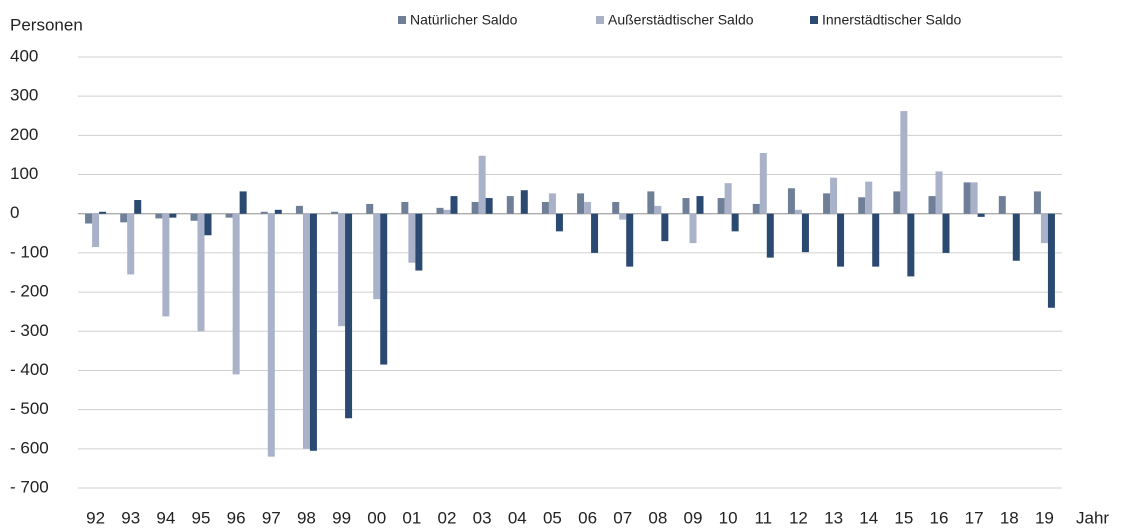 This screenshot has height=529, width=1122. What do you see at coordinates (552, 517) in the screenshot?
I see `x-tick-label: 05` at bounding box center [552, 517].